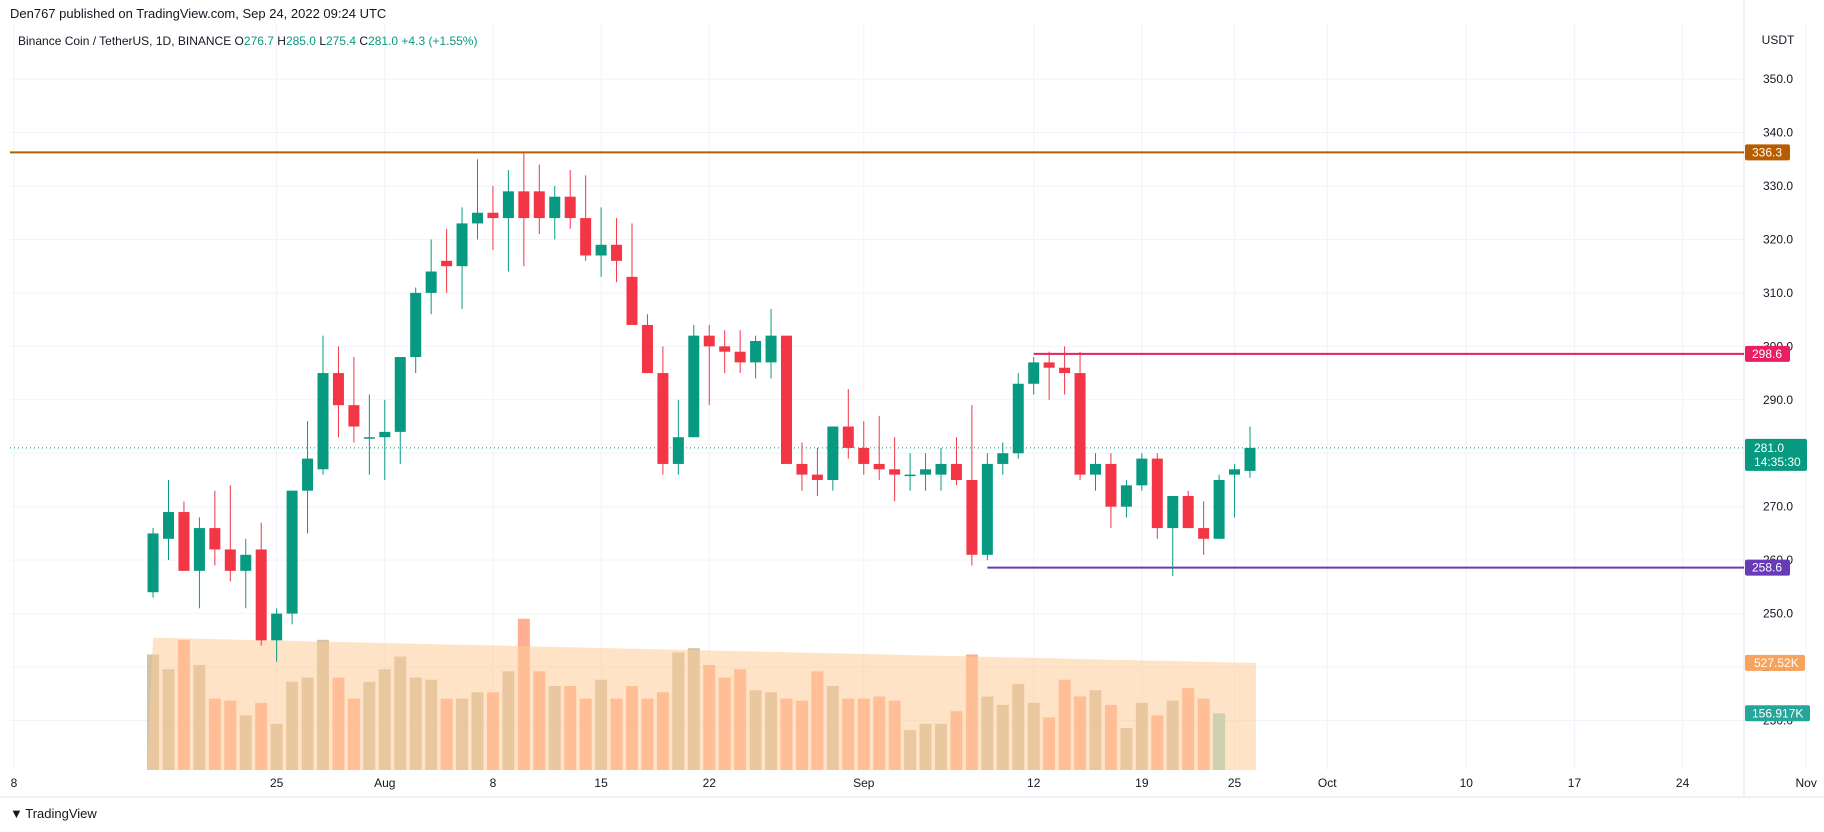  I want to click on resistance-high-price-tag, so click(1767, 152).